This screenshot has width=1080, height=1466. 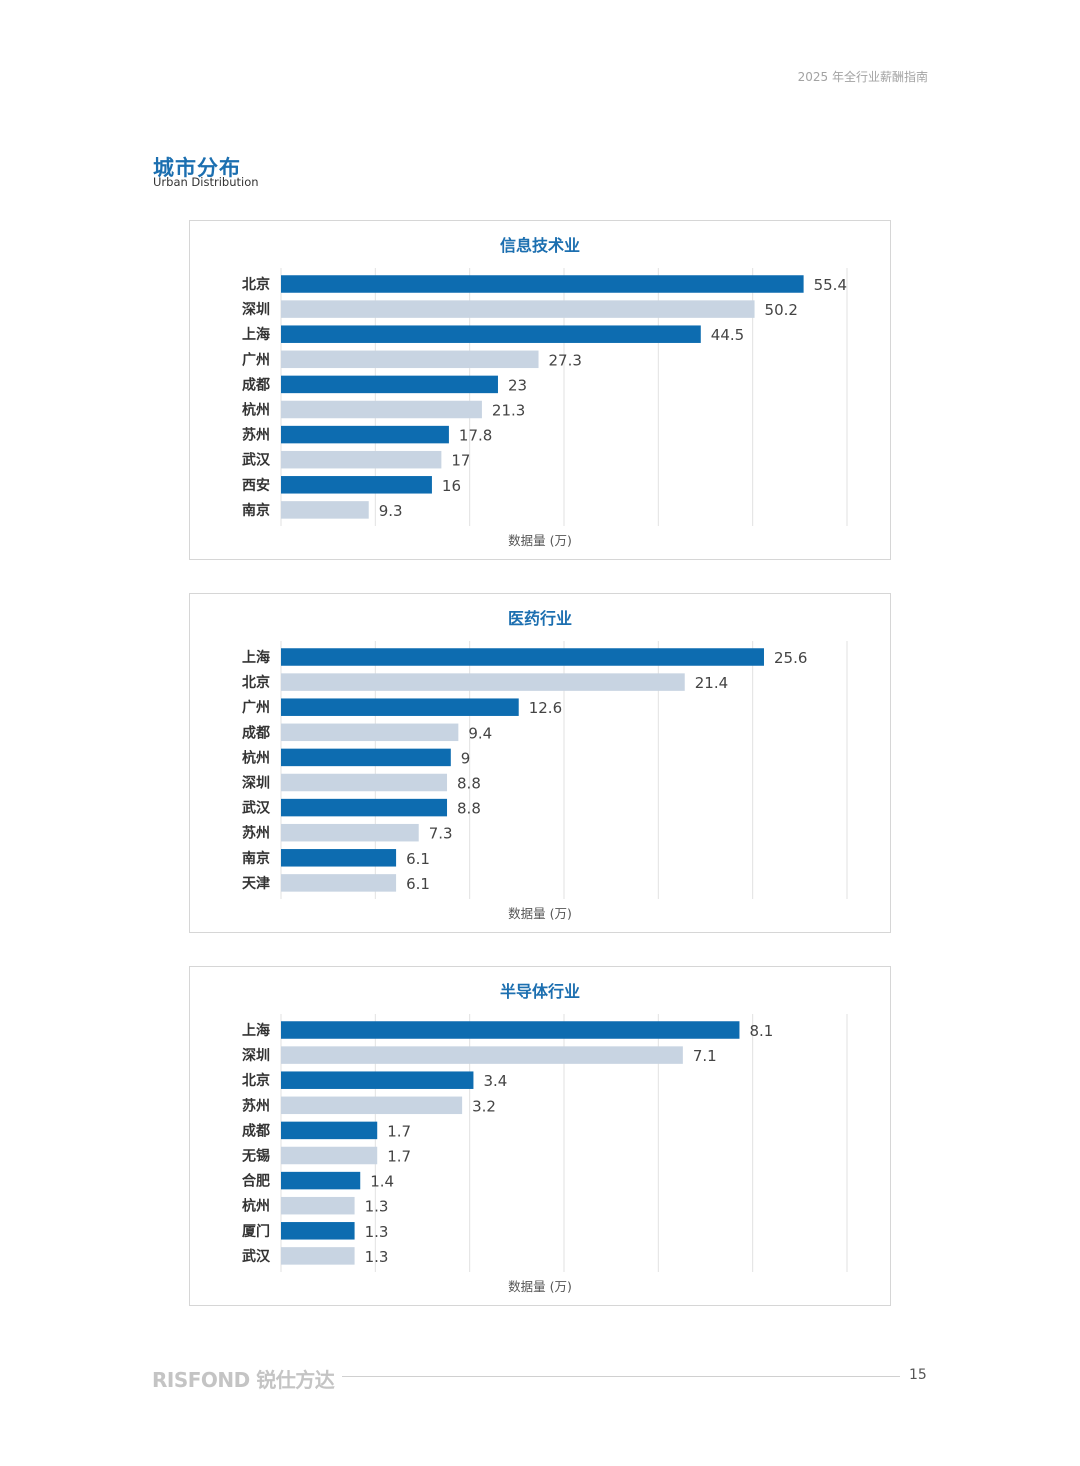 What do you see at coordinates (508, 411) in the screenshot?
I see `value-label: 21.3` at bounding box center [508, 411].